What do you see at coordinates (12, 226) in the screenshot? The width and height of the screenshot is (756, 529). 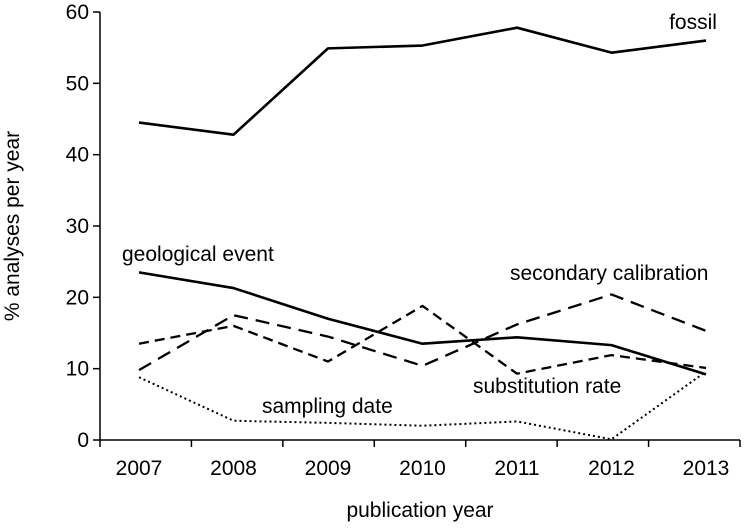 I see `y-axis-title: % analyses per year` at bounding box center [12, 226].